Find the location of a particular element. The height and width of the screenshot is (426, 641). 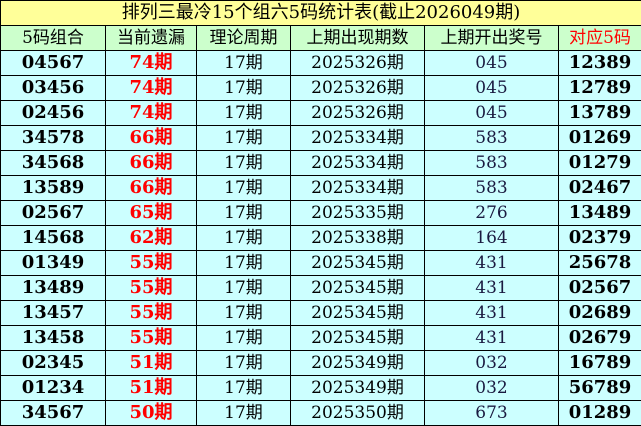

match-cell: 02689 is located at coordinates (599, 313).